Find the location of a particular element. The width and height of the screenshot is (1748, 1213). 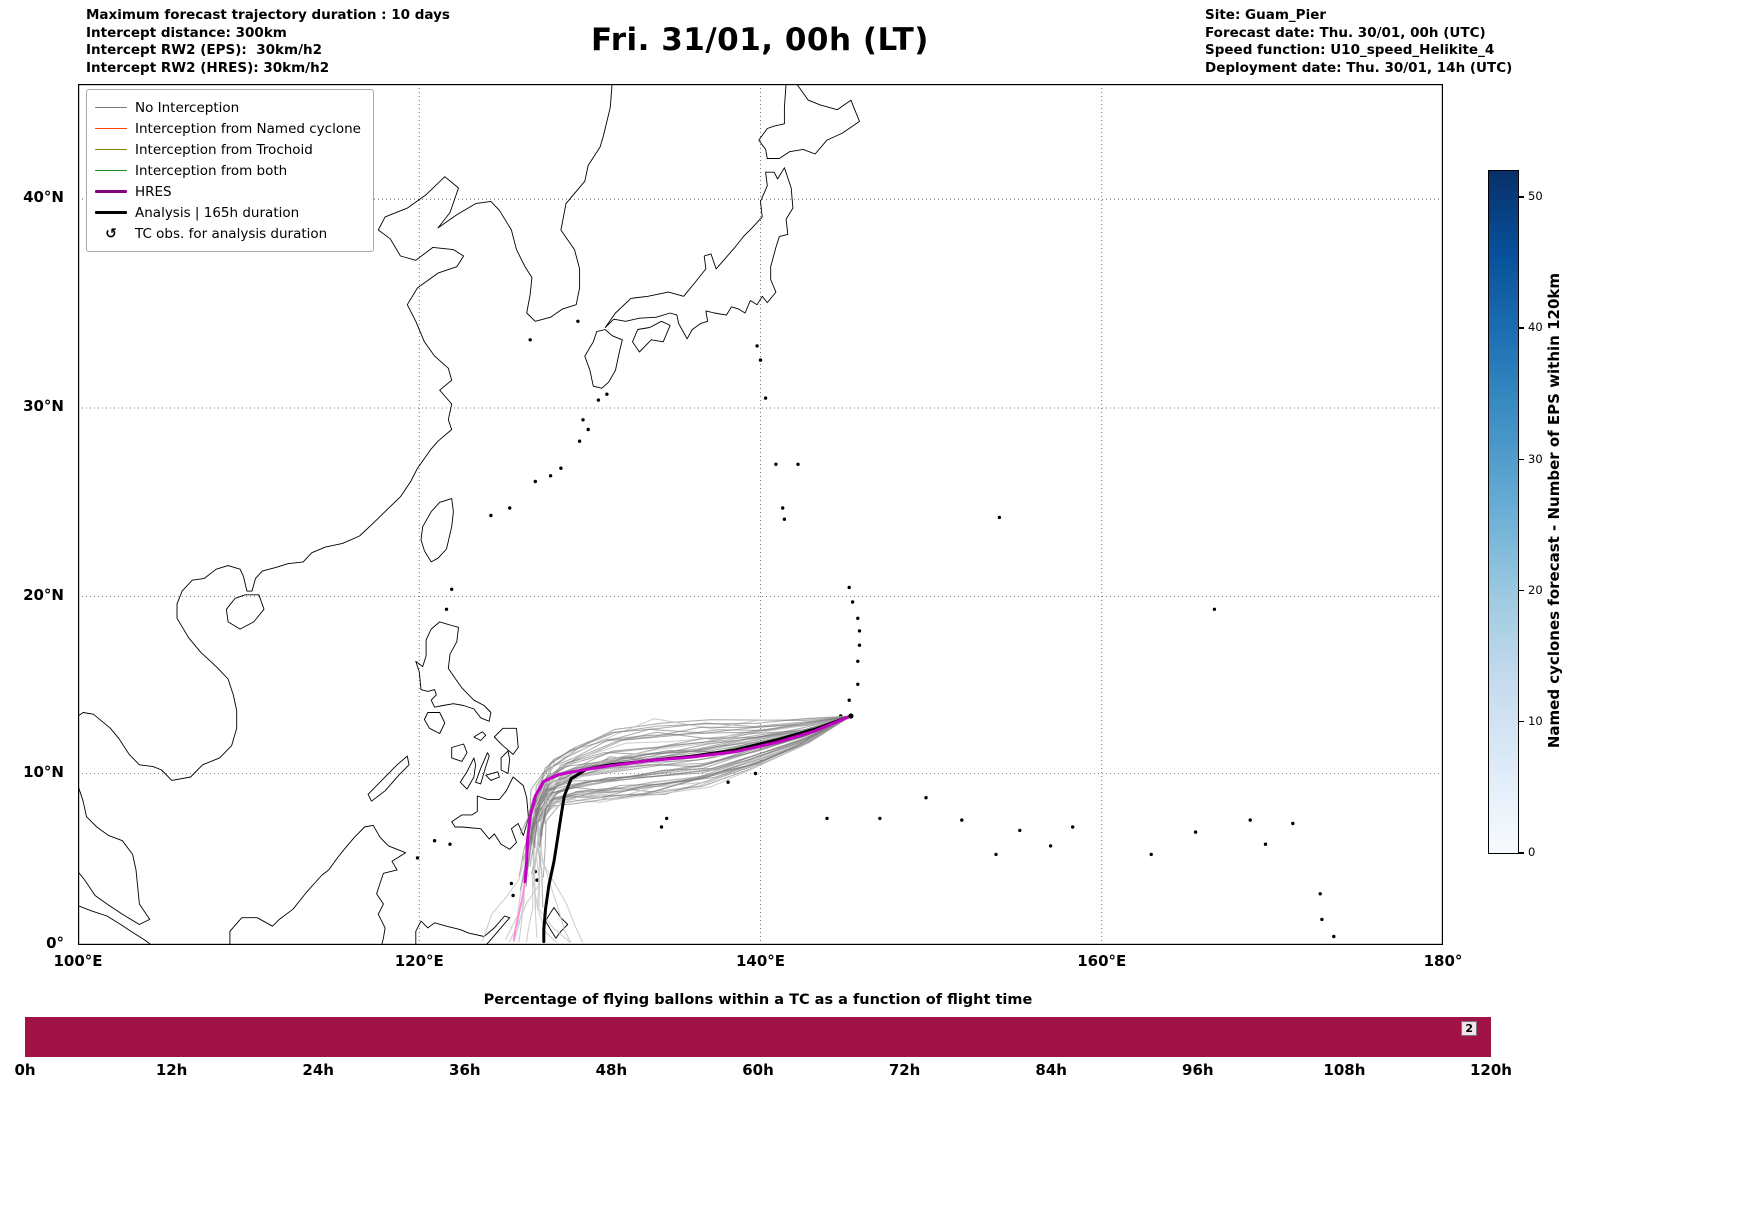

deployment-date-line: Deployment date: Thu. 30/01, 14h (UTC) is located at coordinates (1359, 67).